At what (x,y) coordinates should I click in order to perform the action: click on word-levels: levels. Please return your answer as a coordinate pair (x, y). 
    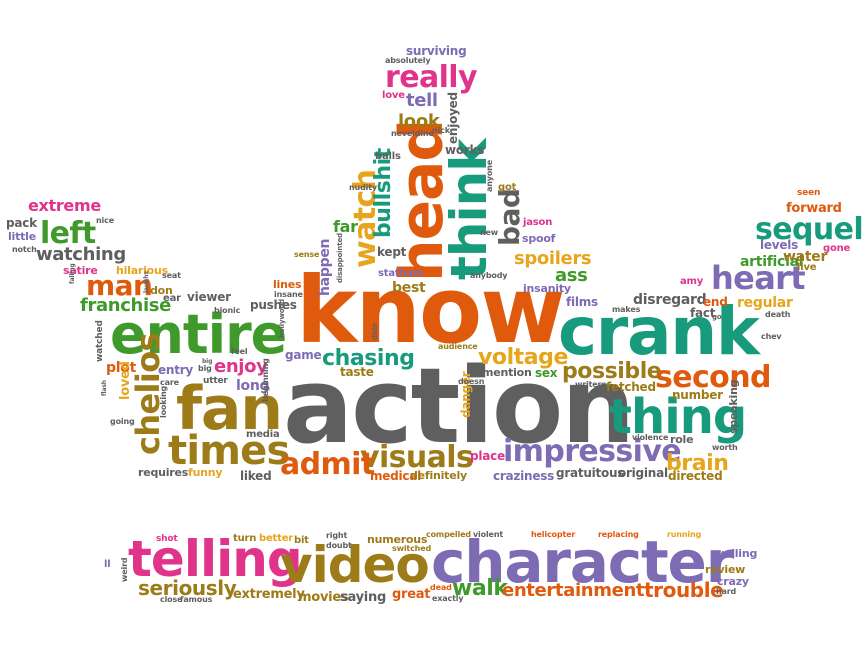
    Looking at the image, I should click on (779, 245).